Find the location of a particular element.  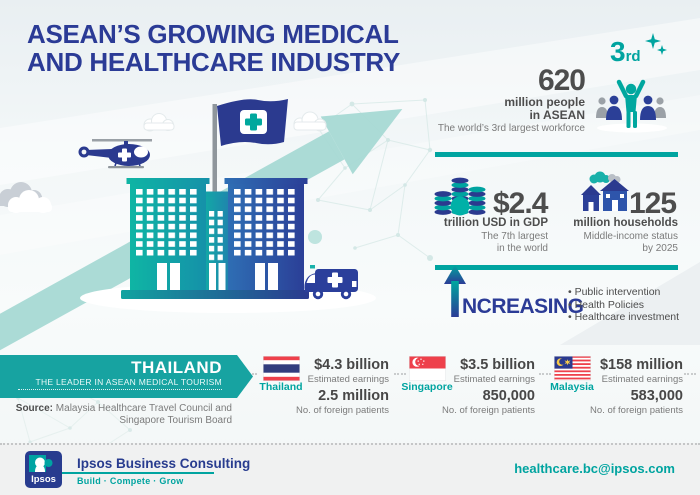

bullet-item: Public intervention is located at coordinates (633, 292).